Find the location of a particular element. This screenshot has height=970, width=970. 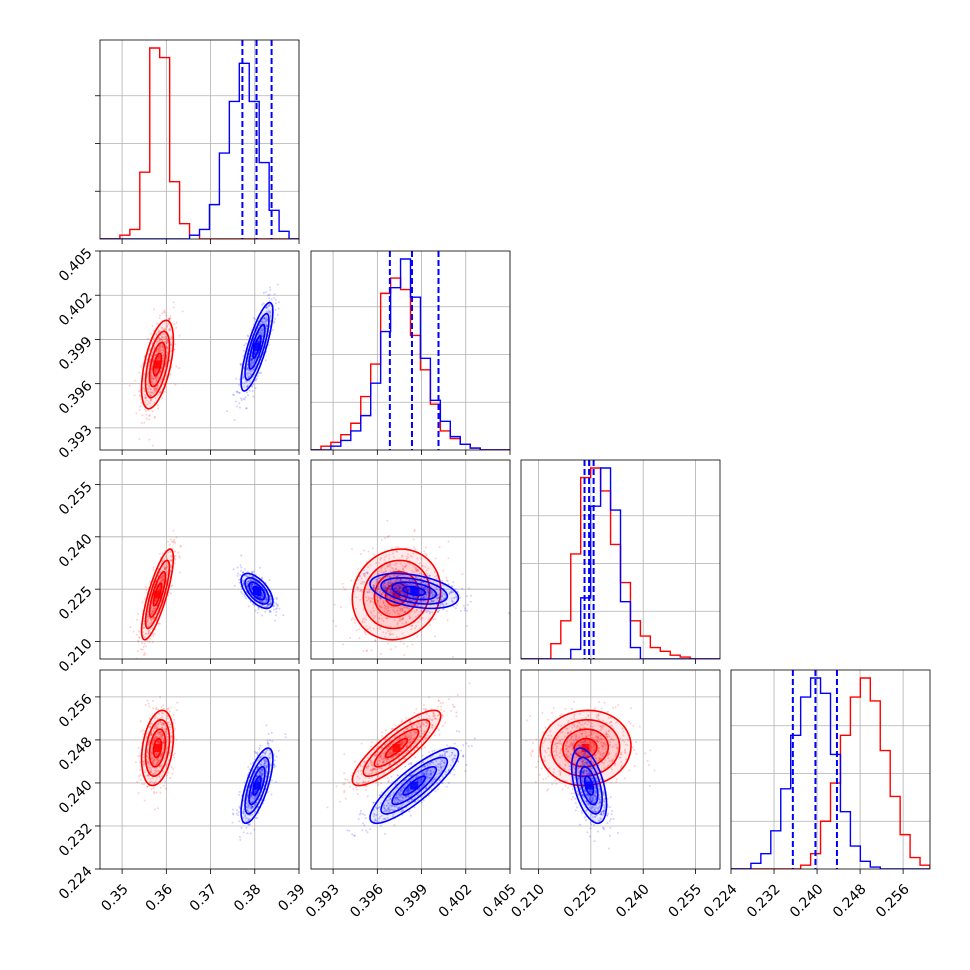

histogram-blue is located at coordinates (199, 150).